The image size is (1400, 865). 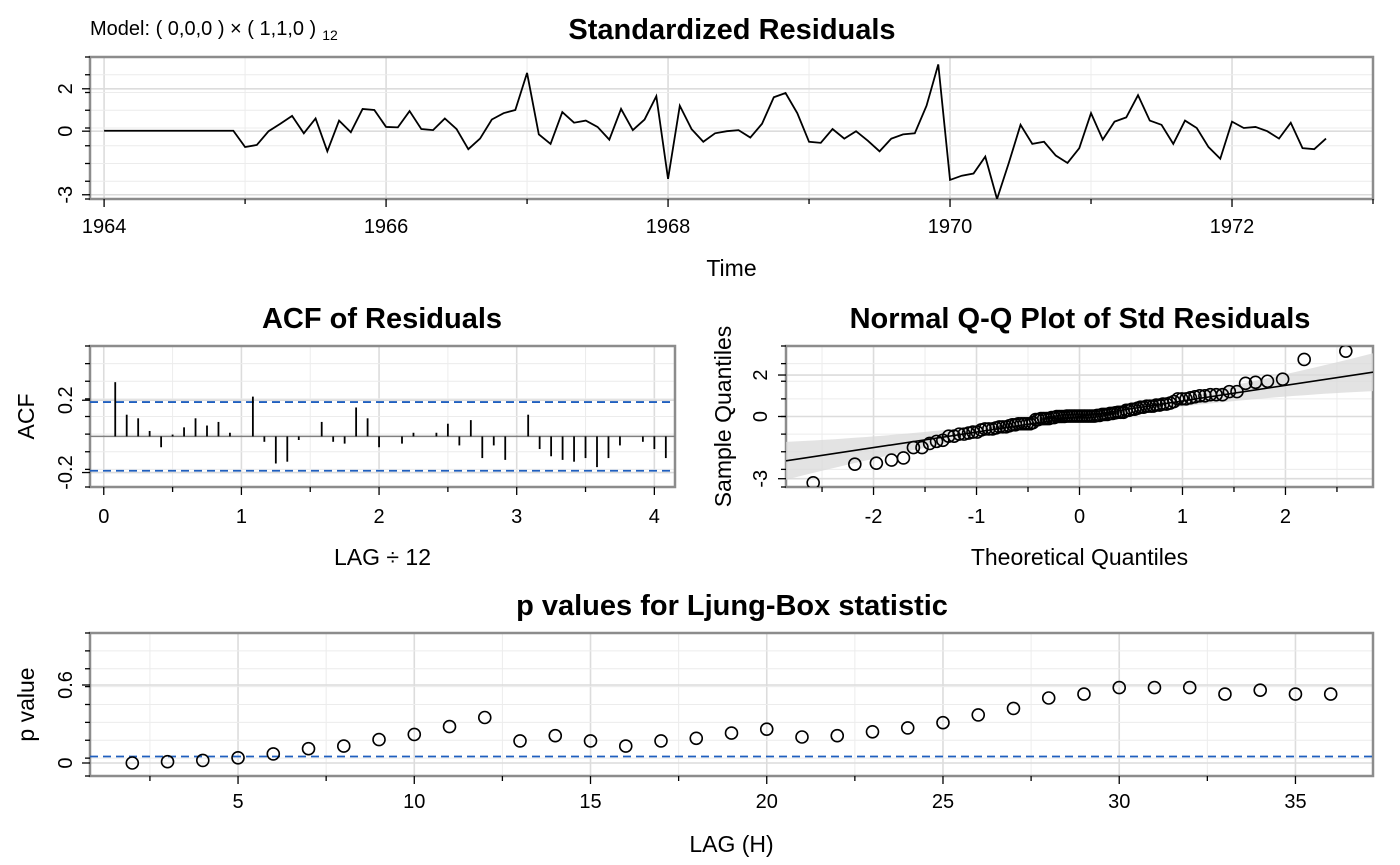 I want to click on chart-title: p values for Ljung-Box statistic, so click(x=732, y=606).